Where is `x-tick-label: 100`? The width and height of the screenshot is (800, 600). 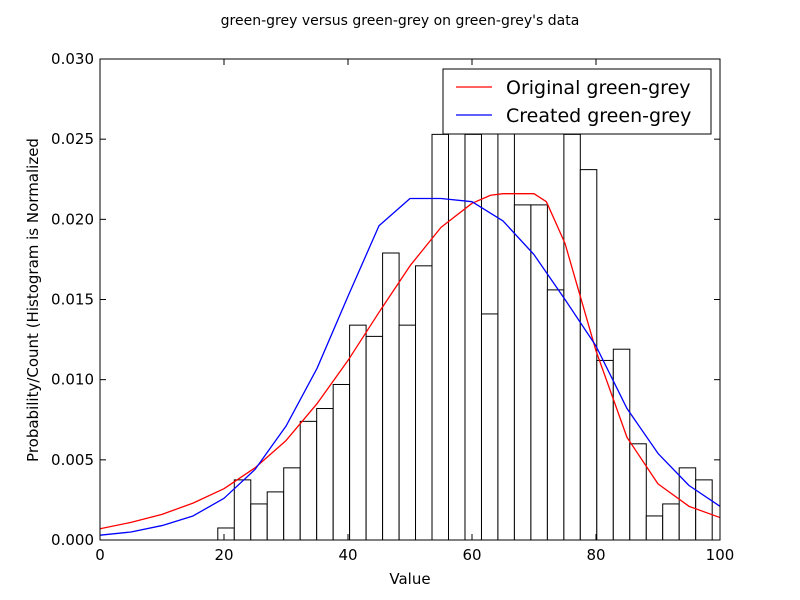 x-tick-label: 100 is located at coordinates (720, 555).